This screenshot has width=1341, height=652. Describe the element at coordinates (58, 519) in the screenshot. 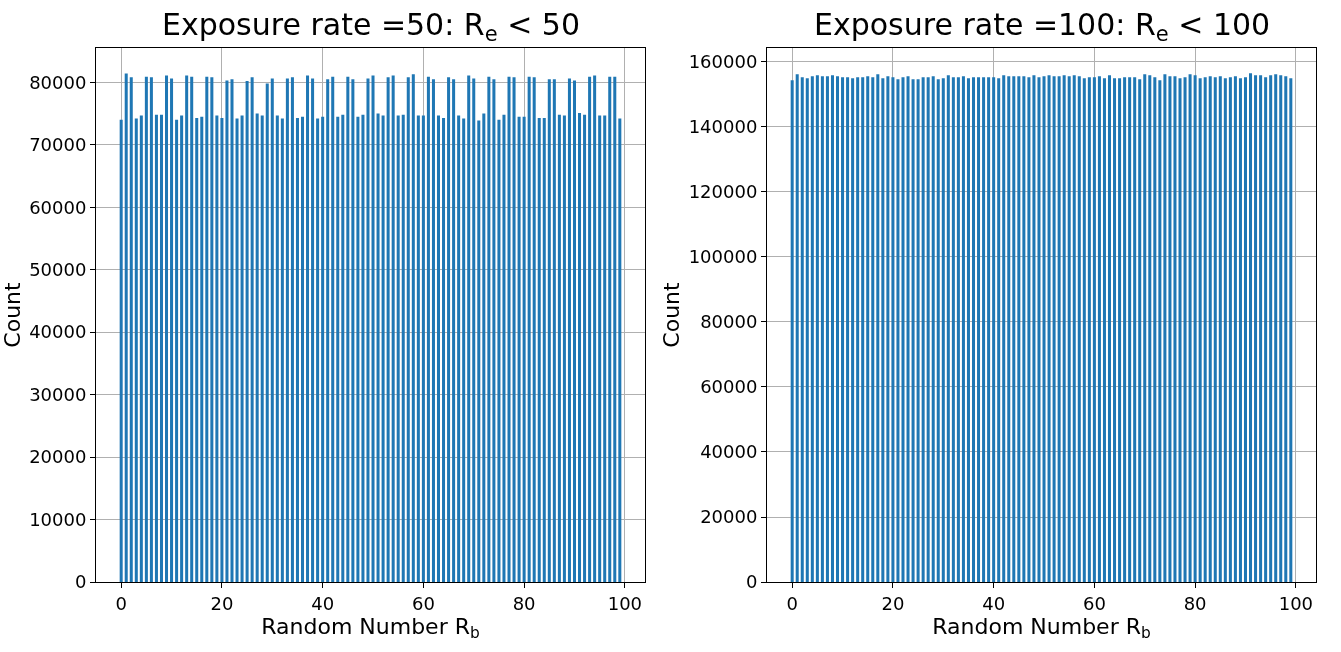

I see `y-tick-label: 10000` at that location.